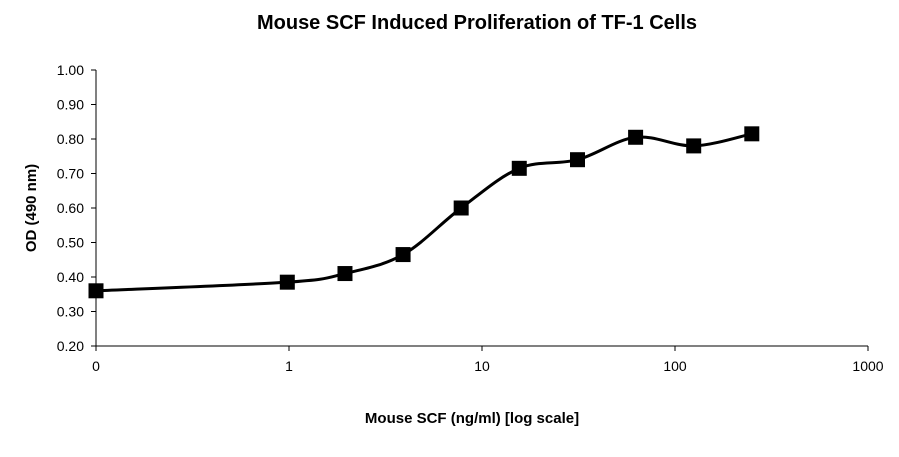 The width and height of the screenshot is (899, 457). What do you see at coordinates (70, 174) in the screenshot?
I see `y-tick-label: 0.70` at bounding box center [70, 174].